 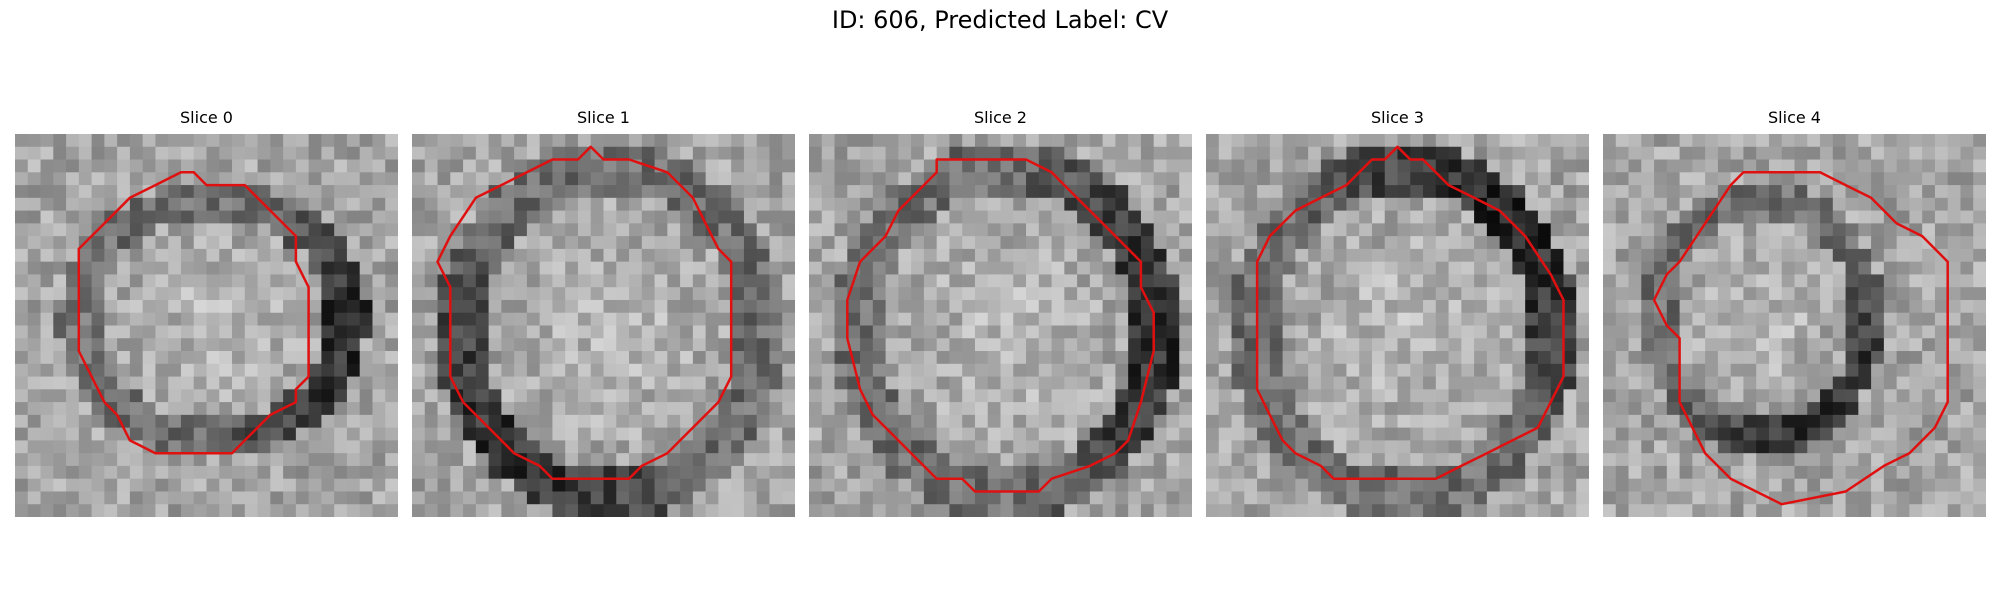 I want to click on figure-title: ID: 606, Predicted Label: CV, so click(x=1000, y=20).